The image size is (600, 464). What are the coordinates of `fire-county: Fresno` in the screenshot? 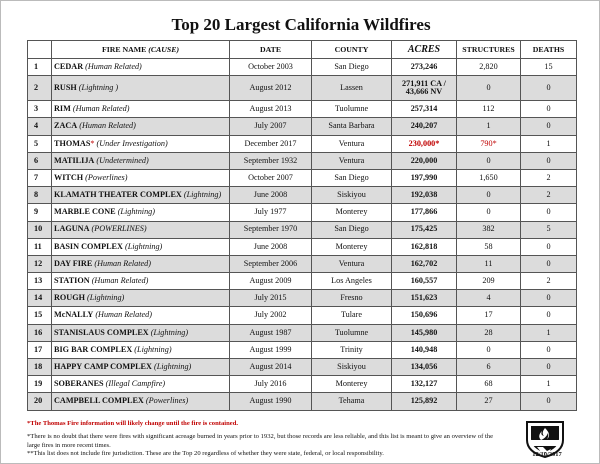 It's located at (351, 298).